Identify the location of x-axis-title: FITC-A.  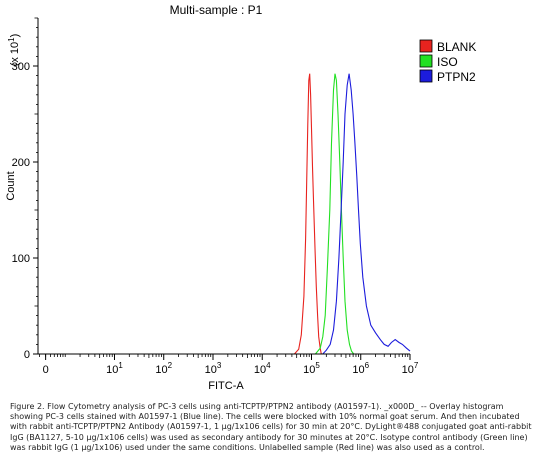
(226, 386).